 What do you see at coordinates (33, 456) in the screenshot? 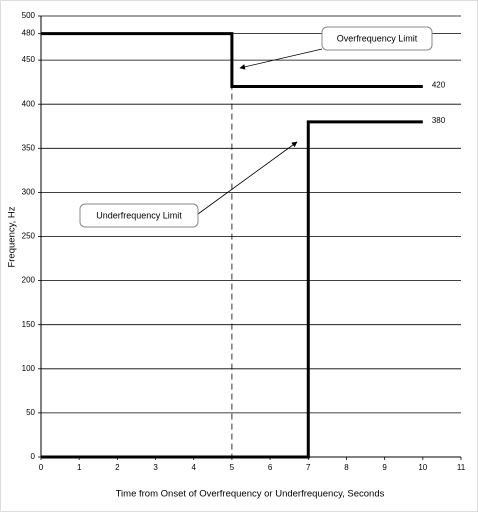
I see `y-tick-label: 0` at bounding box center [33, 456].